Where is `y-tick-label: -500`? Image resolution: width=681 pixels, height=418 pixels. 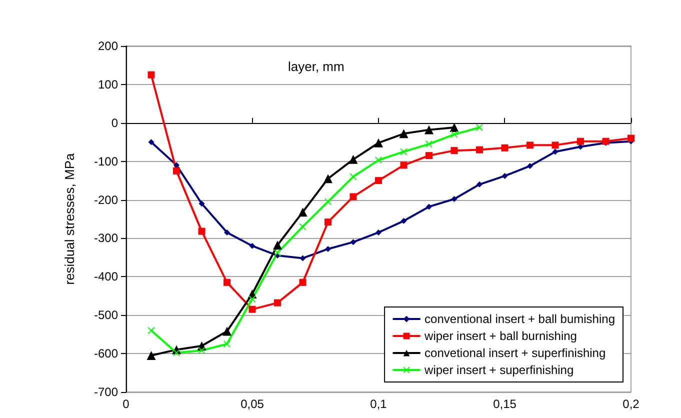
y-tick-label: -500 is located at coordinates (106, 315).